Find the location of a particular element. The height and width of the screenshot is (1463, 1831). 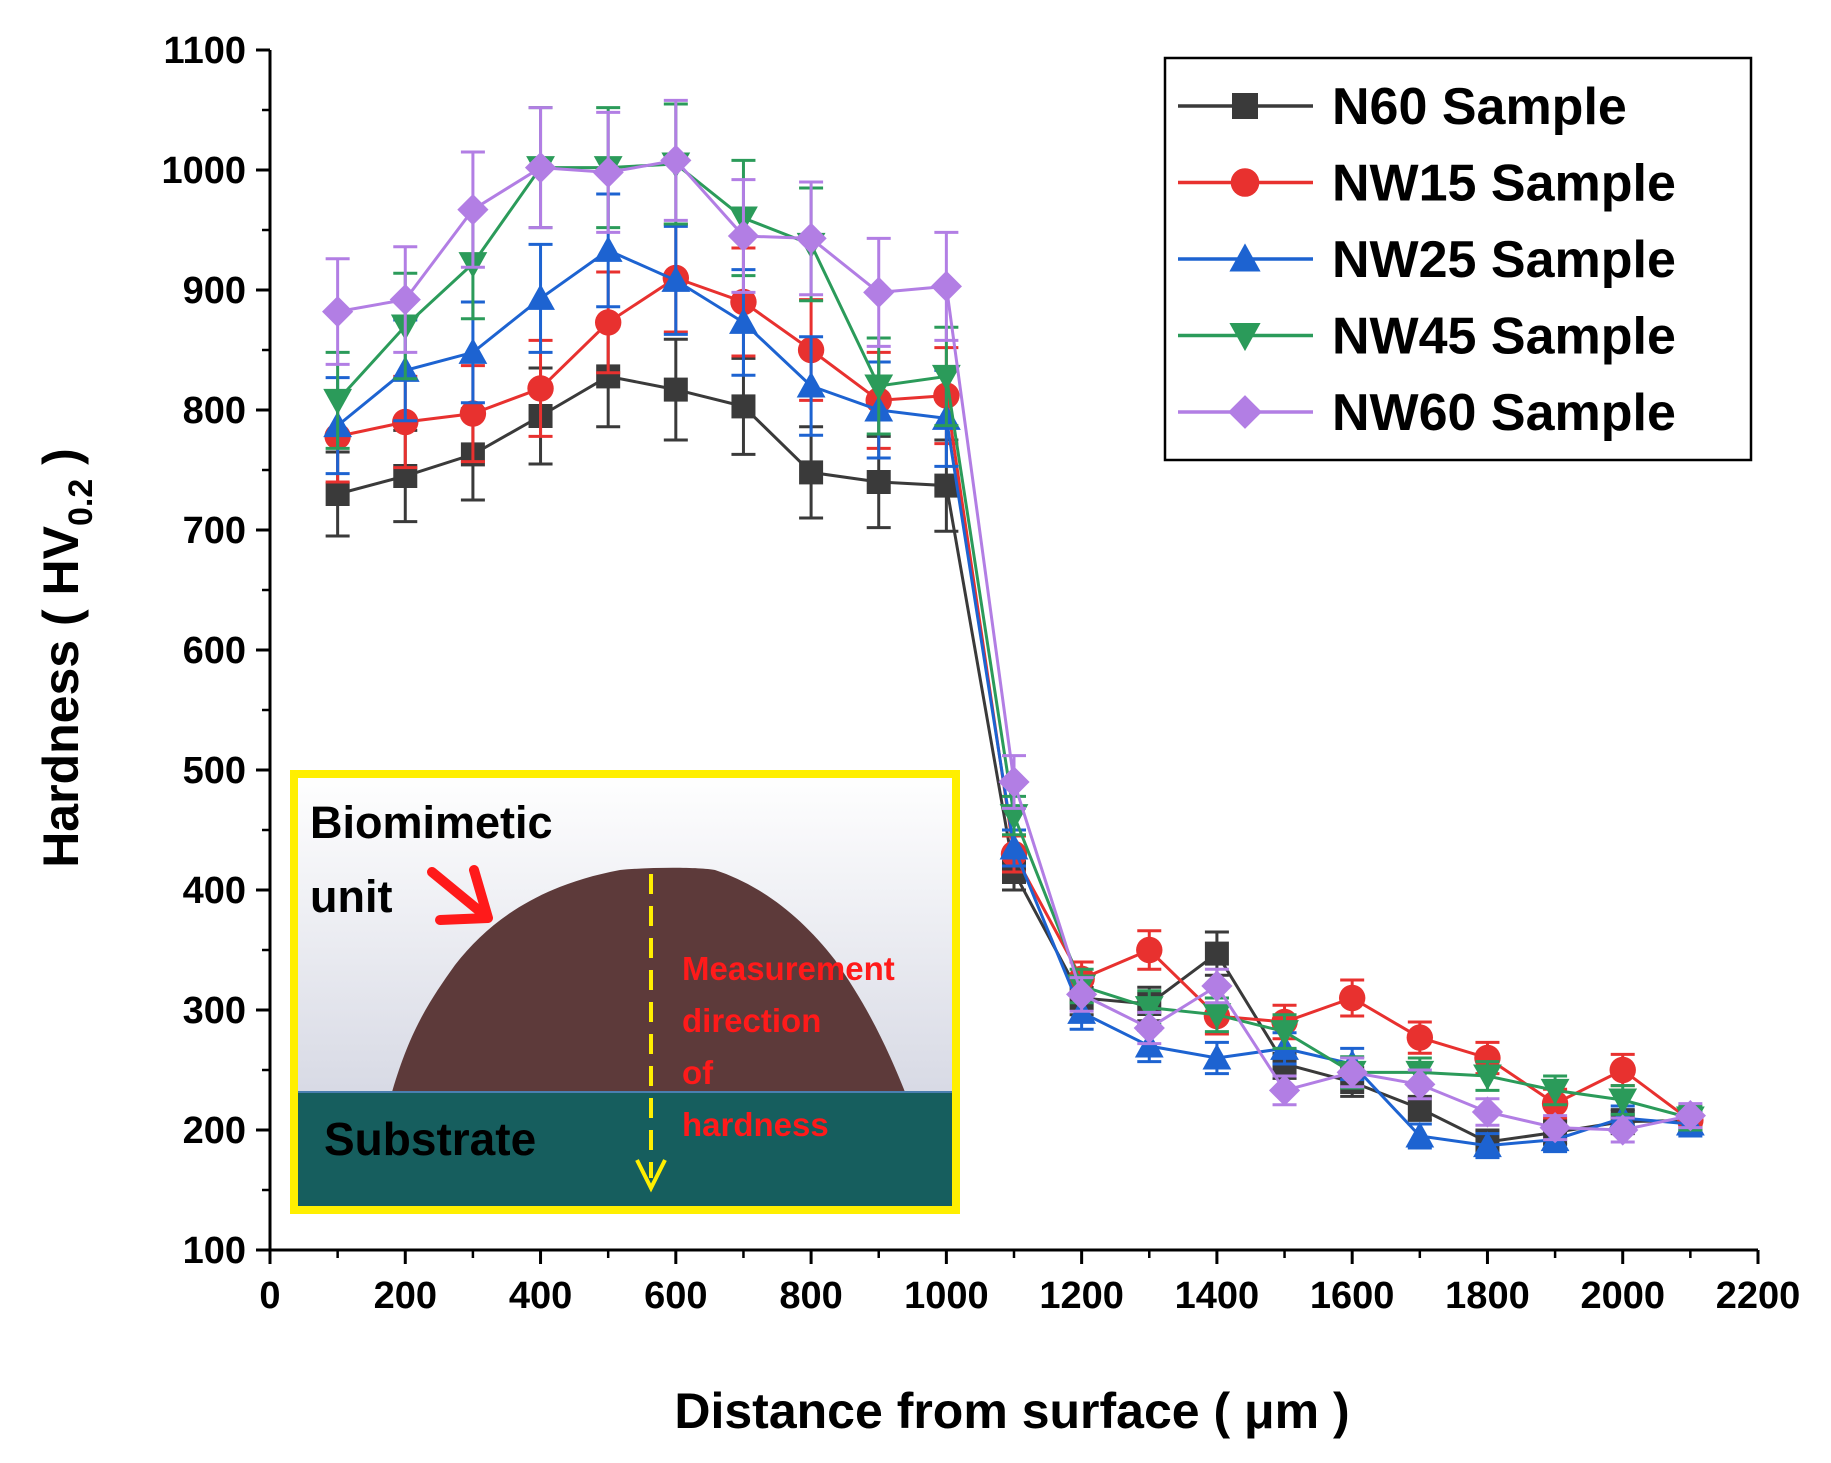

y-tick-label: 800 is located at coordinates (214, 411).